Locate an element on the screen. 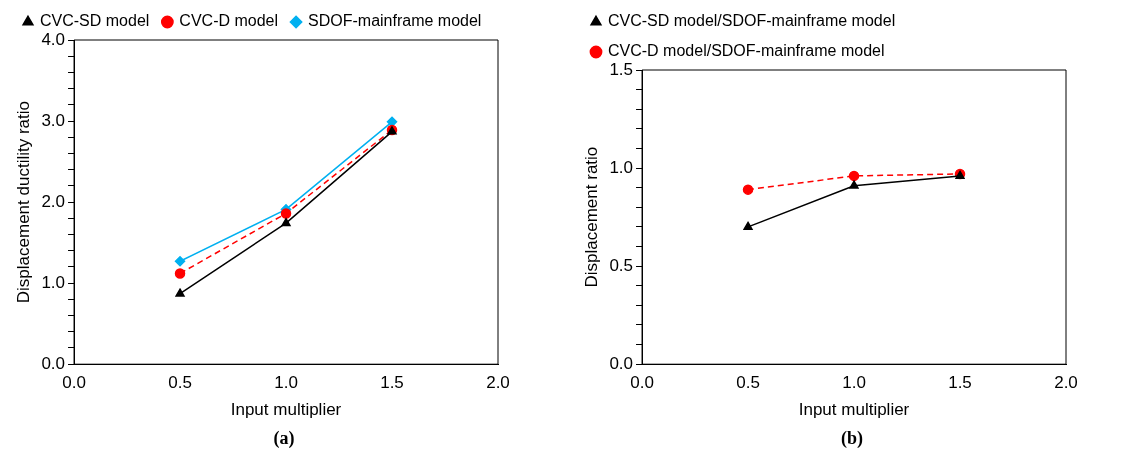 This screenshot has width=1137, height=462. legend-label: CVC-D model/SDOF-mainframe model is located at coordinates (746, 51).